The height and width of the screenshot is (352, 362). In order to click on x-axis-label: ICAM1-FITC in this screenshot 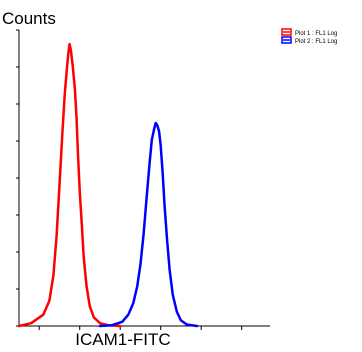, I will do `click(122, 338)`.